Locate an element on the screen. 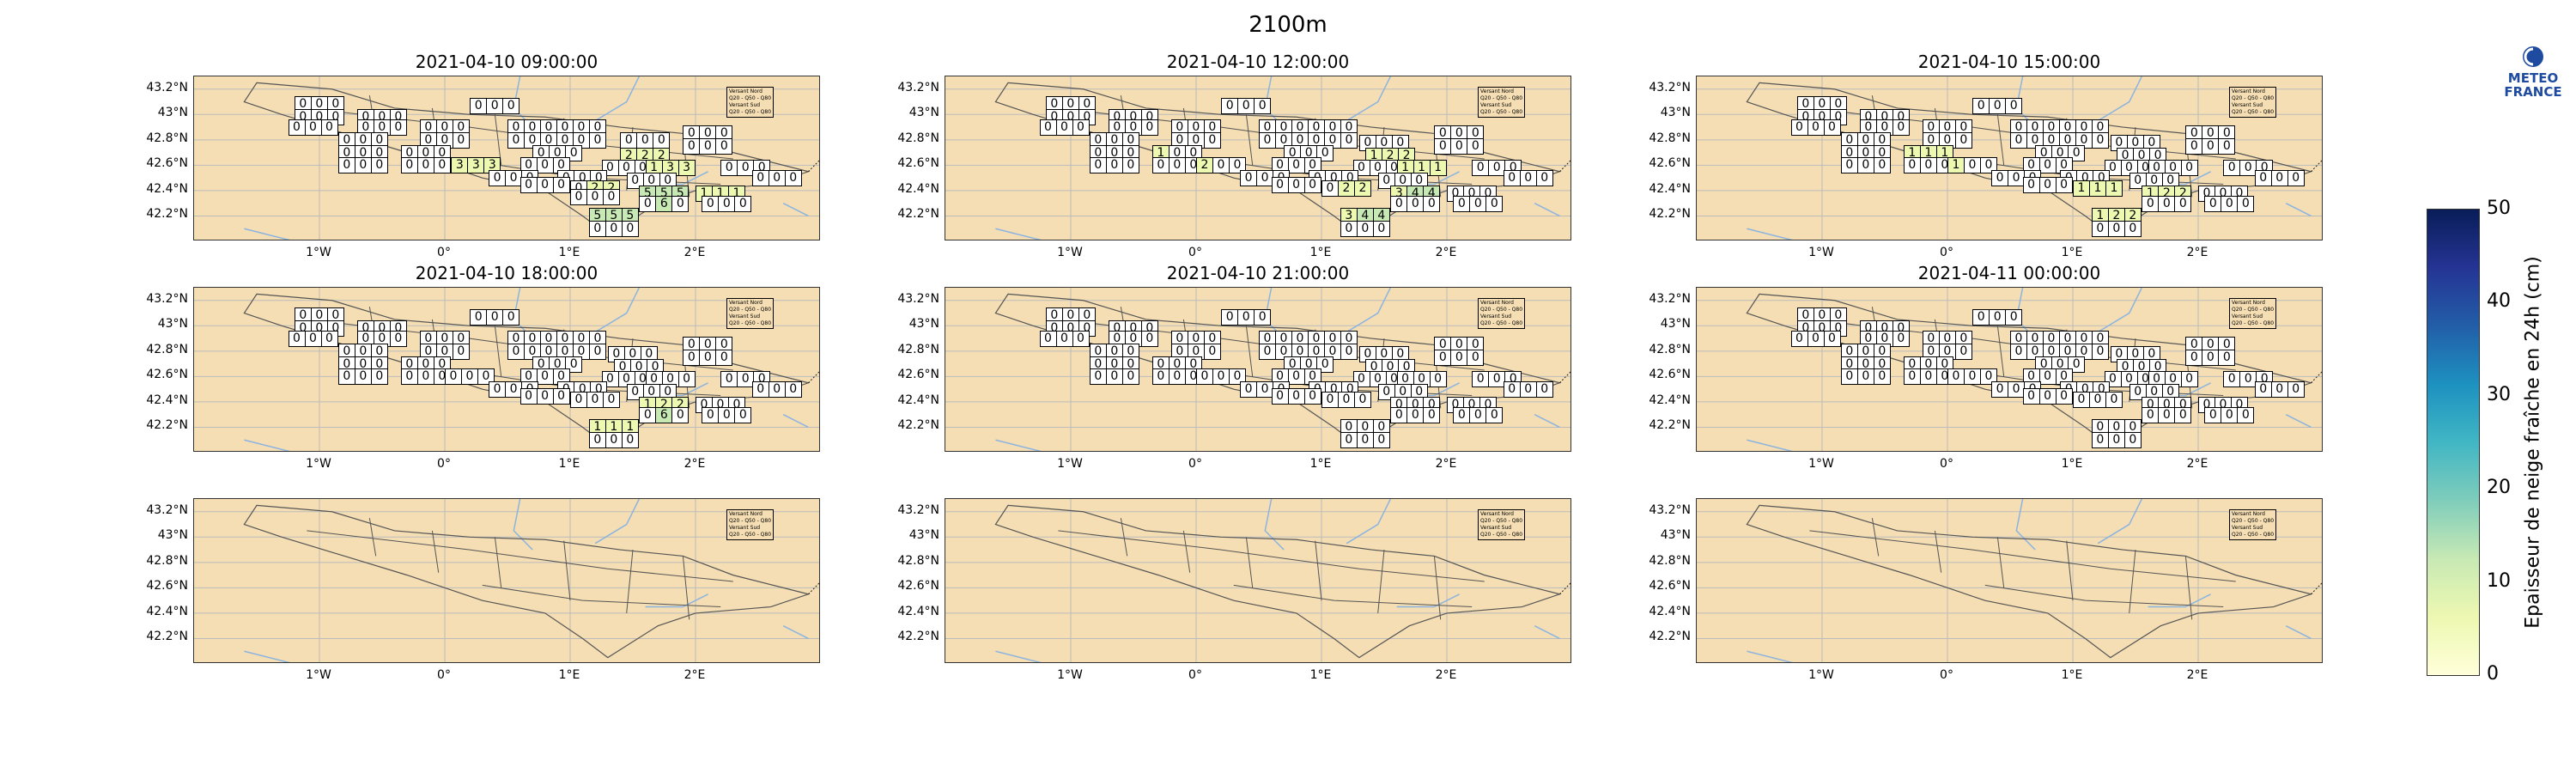 Image resolution: width=2576 pixels, height=773 pixels. lat-tick-label: 42.2°N is located at coordinates (918, 425).